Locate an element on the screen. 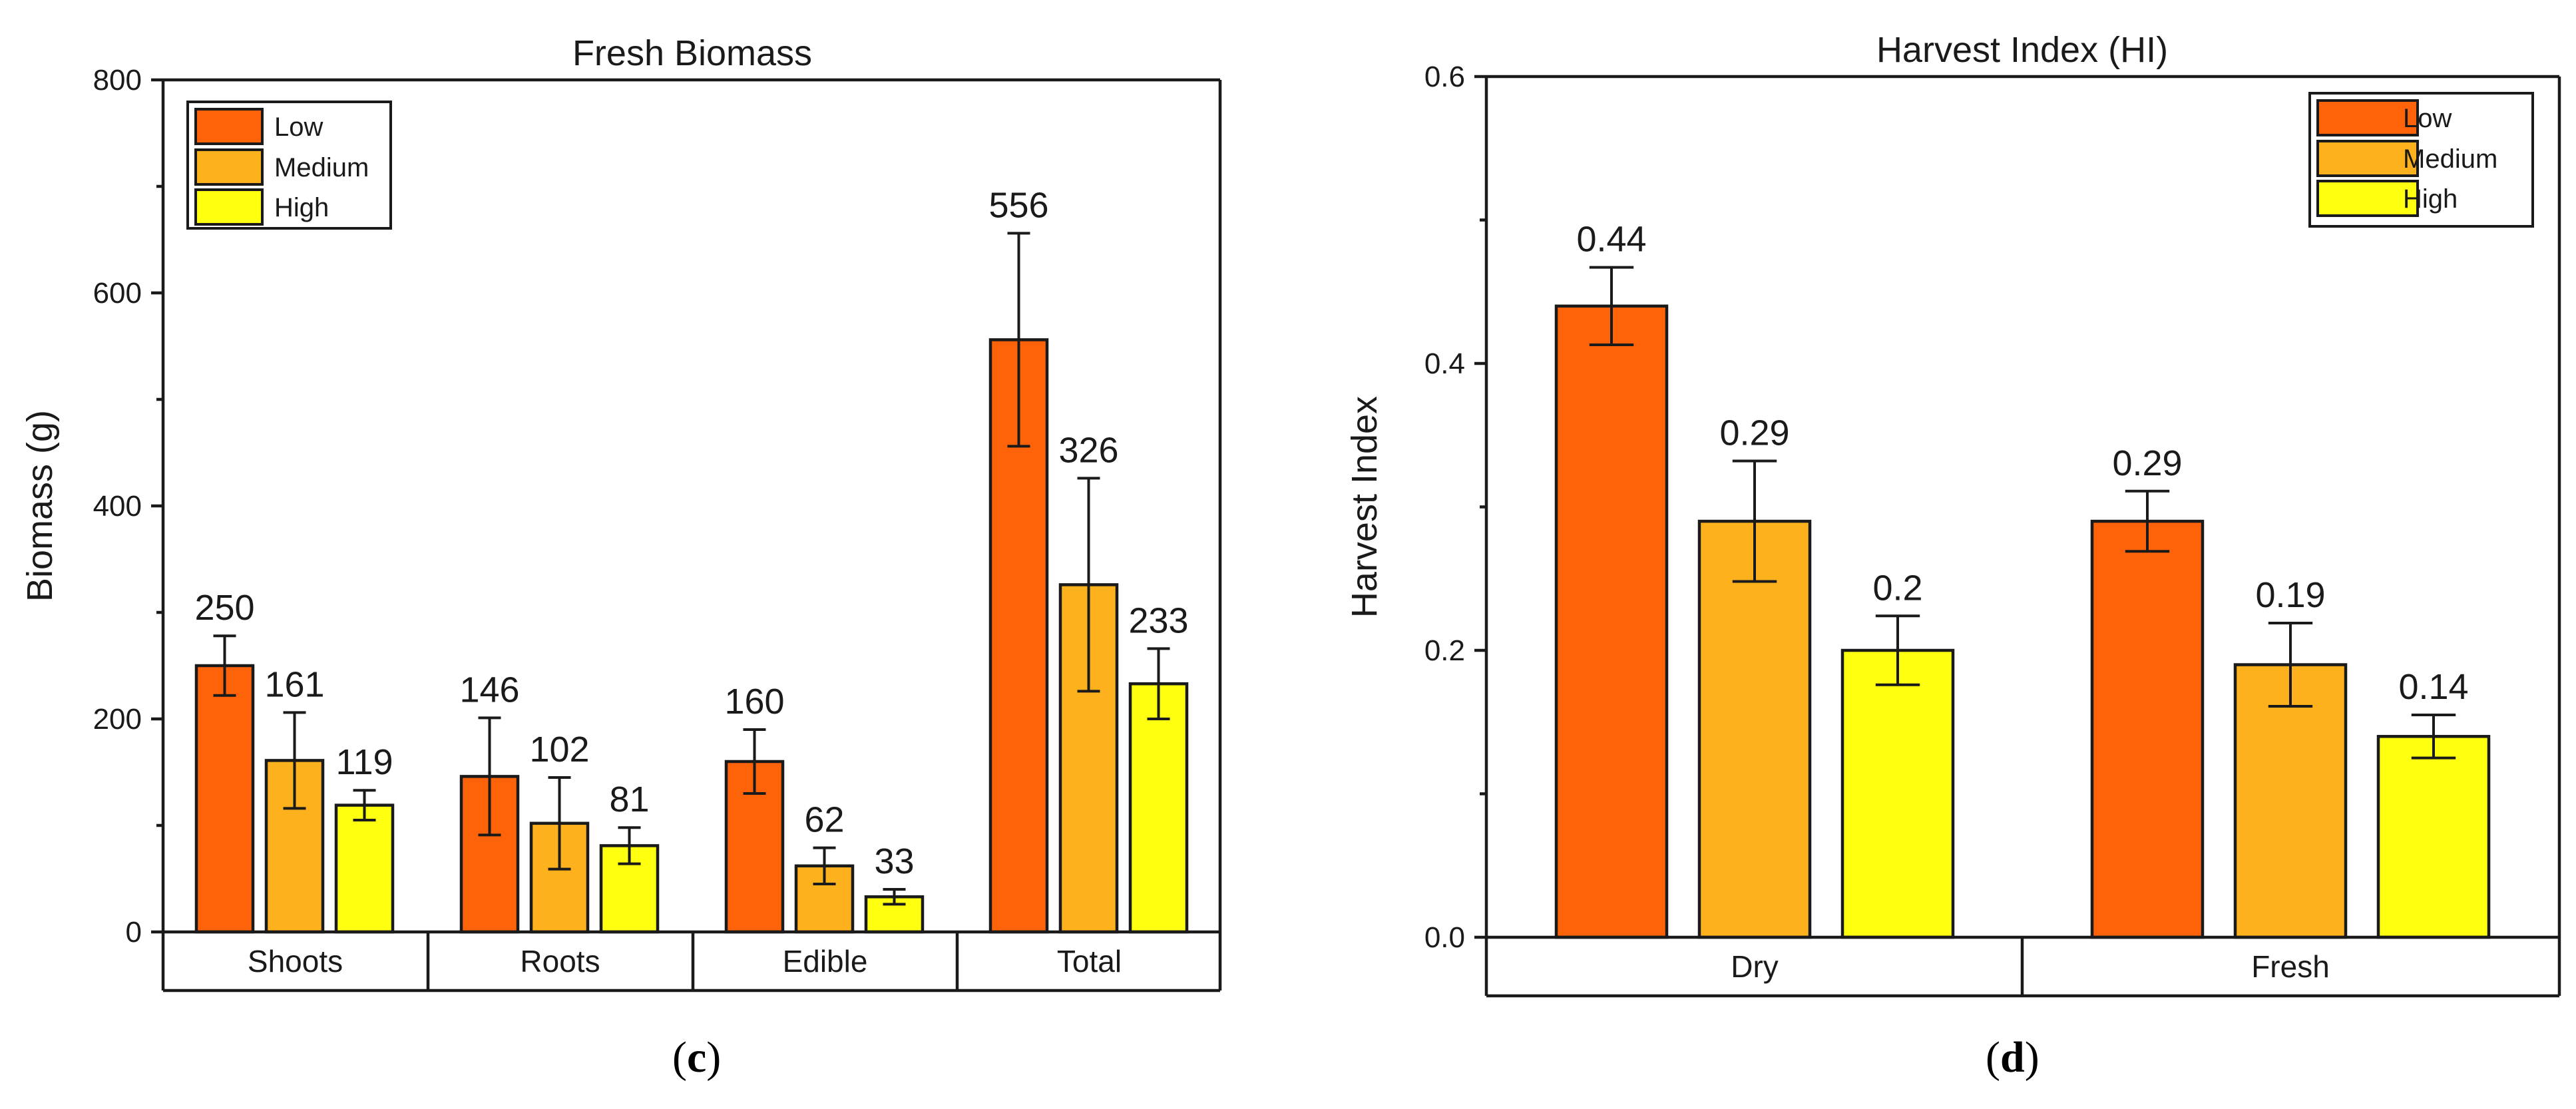  data-label-medium-dry: 0.29 is located at coordinates (1754, 433).